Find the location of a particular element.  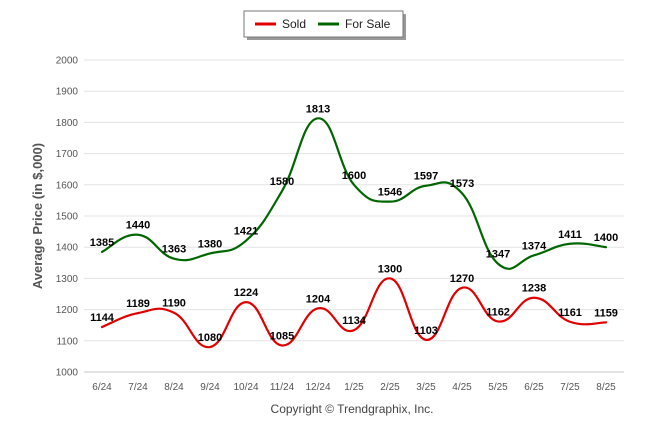

data-label-sold: 1161 is located at coordinates (570, 313).